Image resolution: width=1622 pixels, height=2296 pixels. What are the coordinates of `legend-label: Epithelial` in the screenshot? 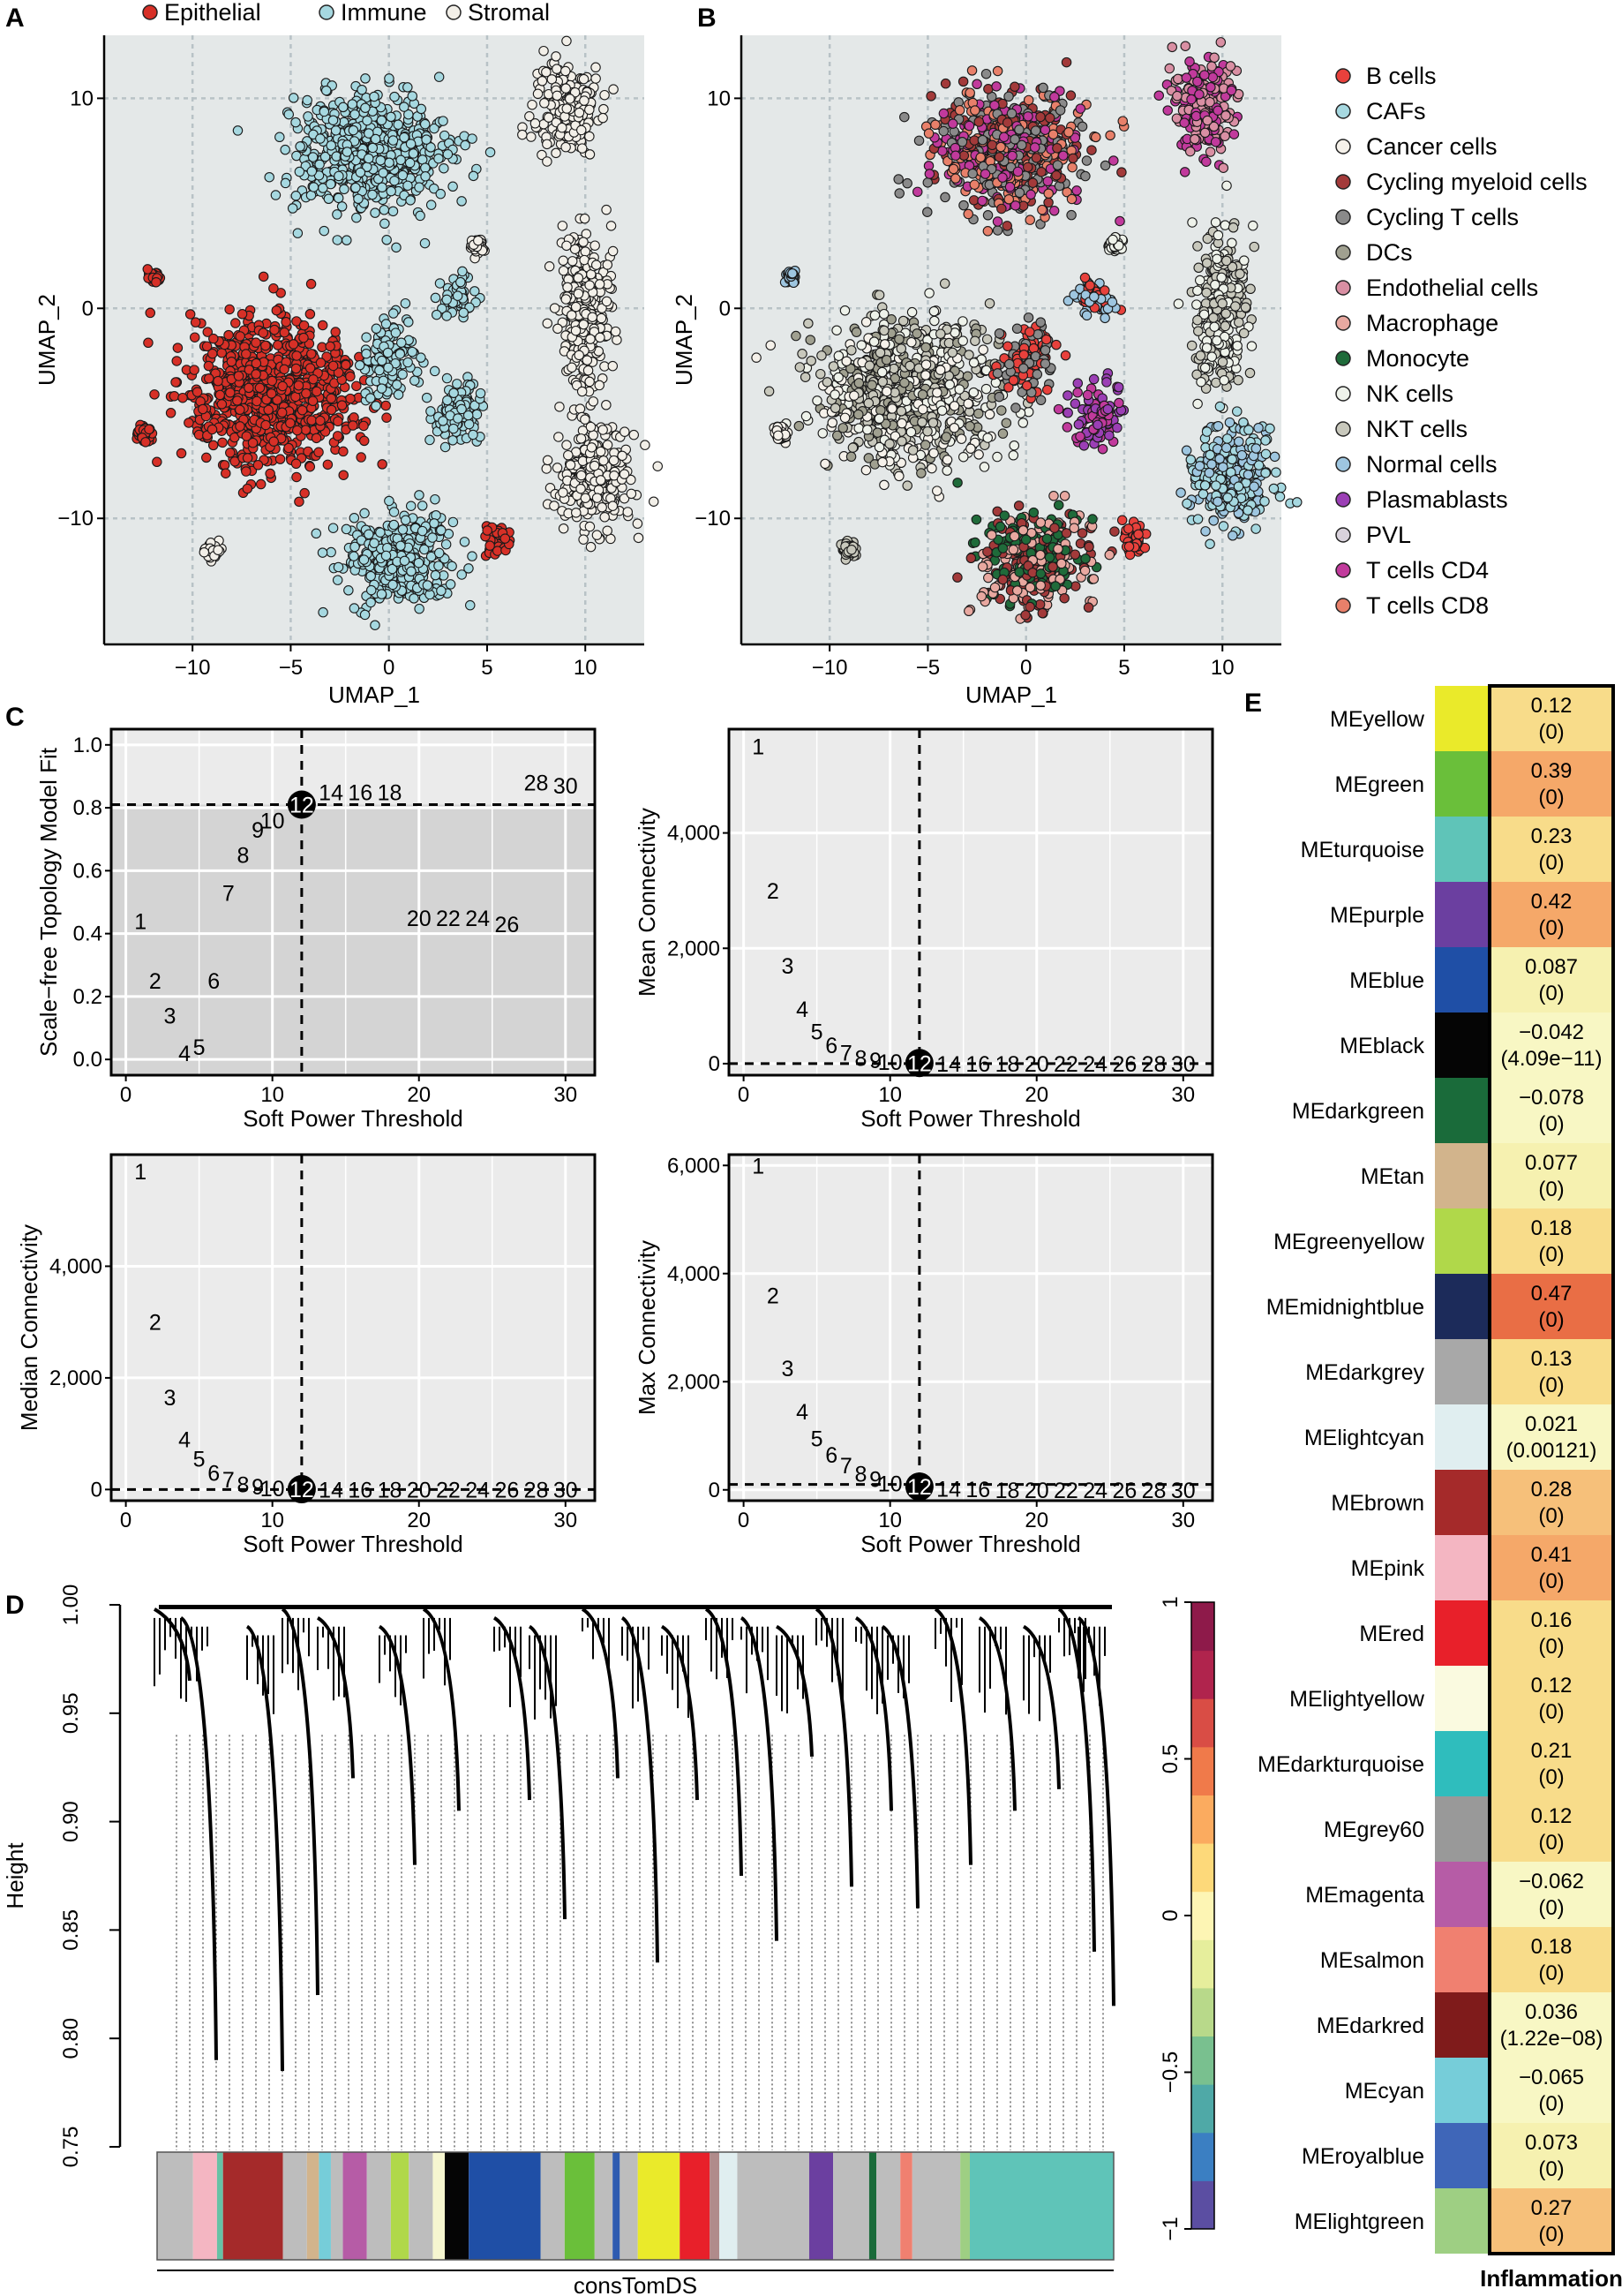 It's located at (212, 13).